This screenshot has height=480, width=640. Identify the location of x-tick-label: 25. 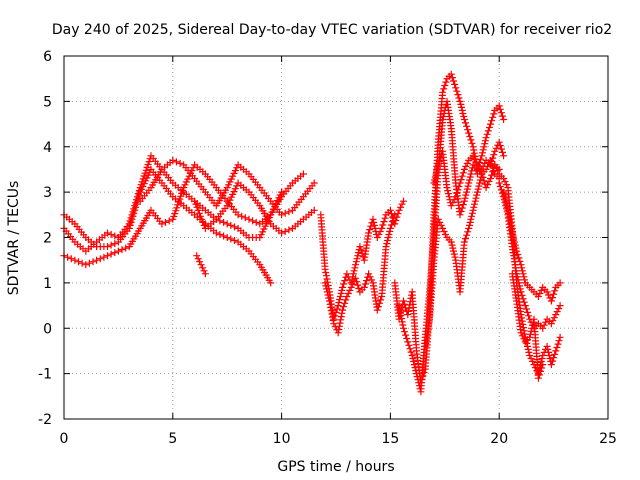
(608, 439).